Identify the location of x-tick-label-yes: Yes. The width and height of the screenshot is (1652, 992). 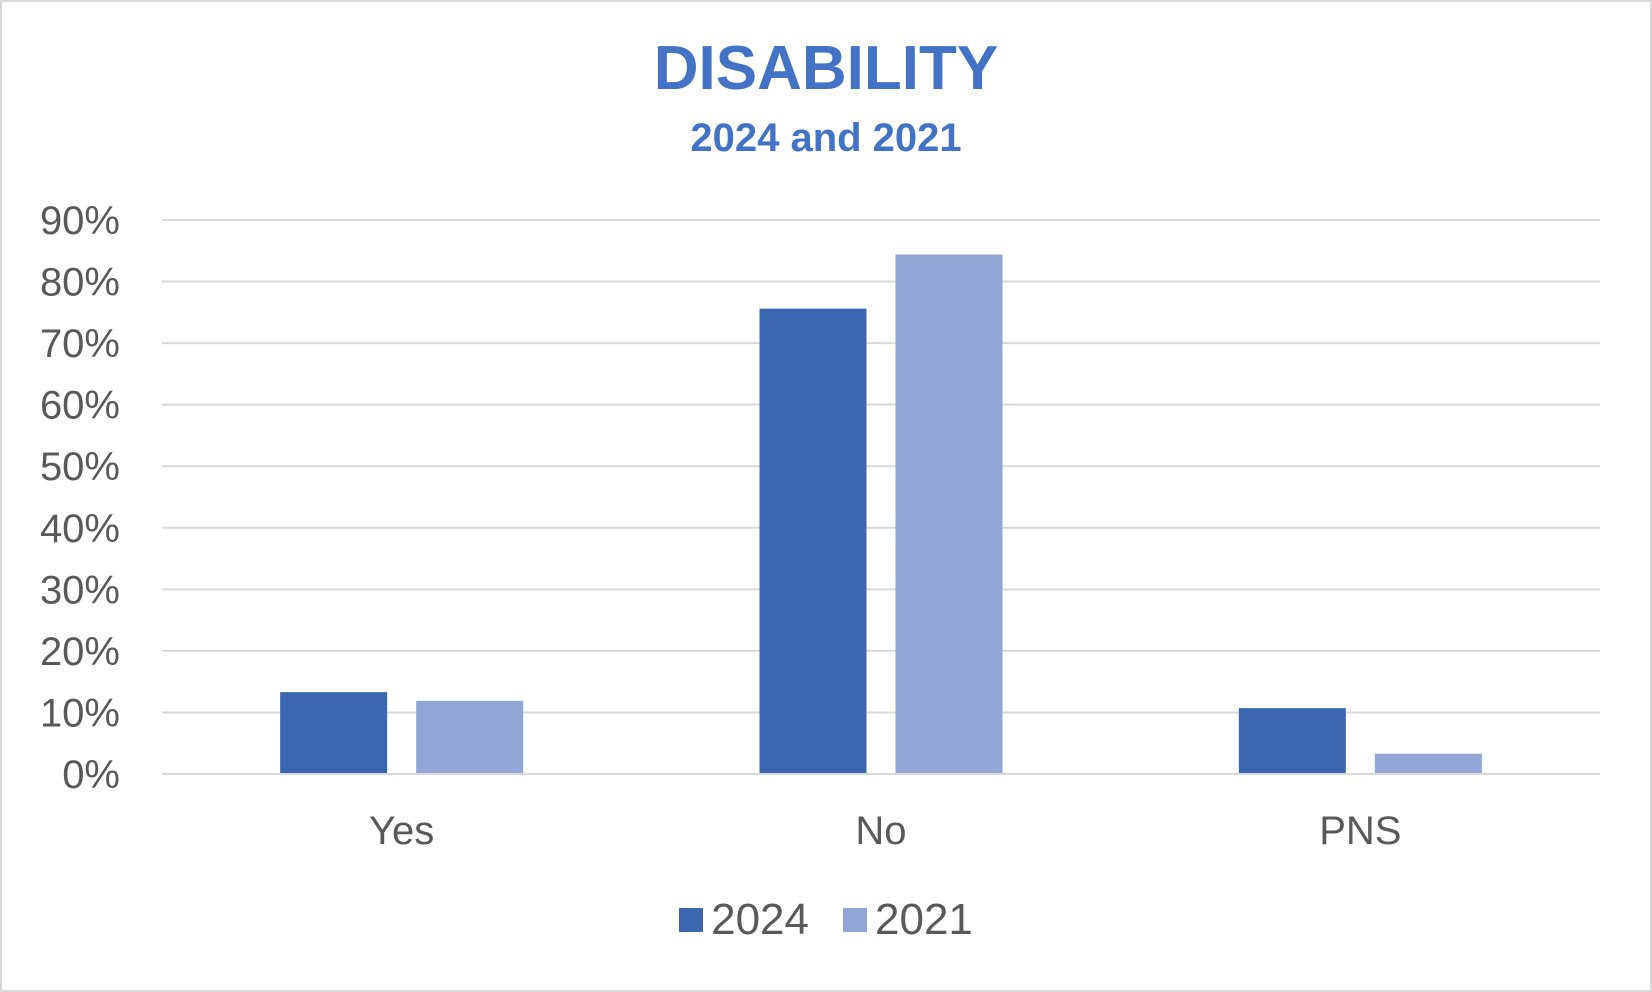
(401, 831).